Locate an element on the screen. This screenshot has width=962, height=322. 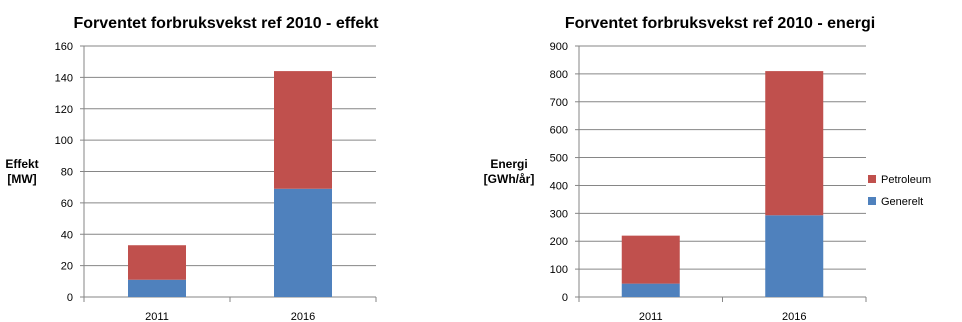
legend-label-petroleum: Petroleum is located at coordinates (906, 180).